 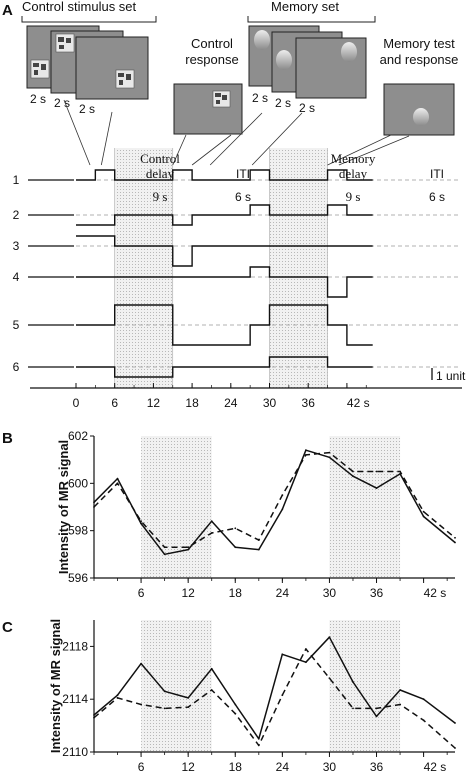 What do you see at coordinates (353, 196) in the screenshot?
I see `memory-delay-duration: 9 s` at bounding box center [353, 196].